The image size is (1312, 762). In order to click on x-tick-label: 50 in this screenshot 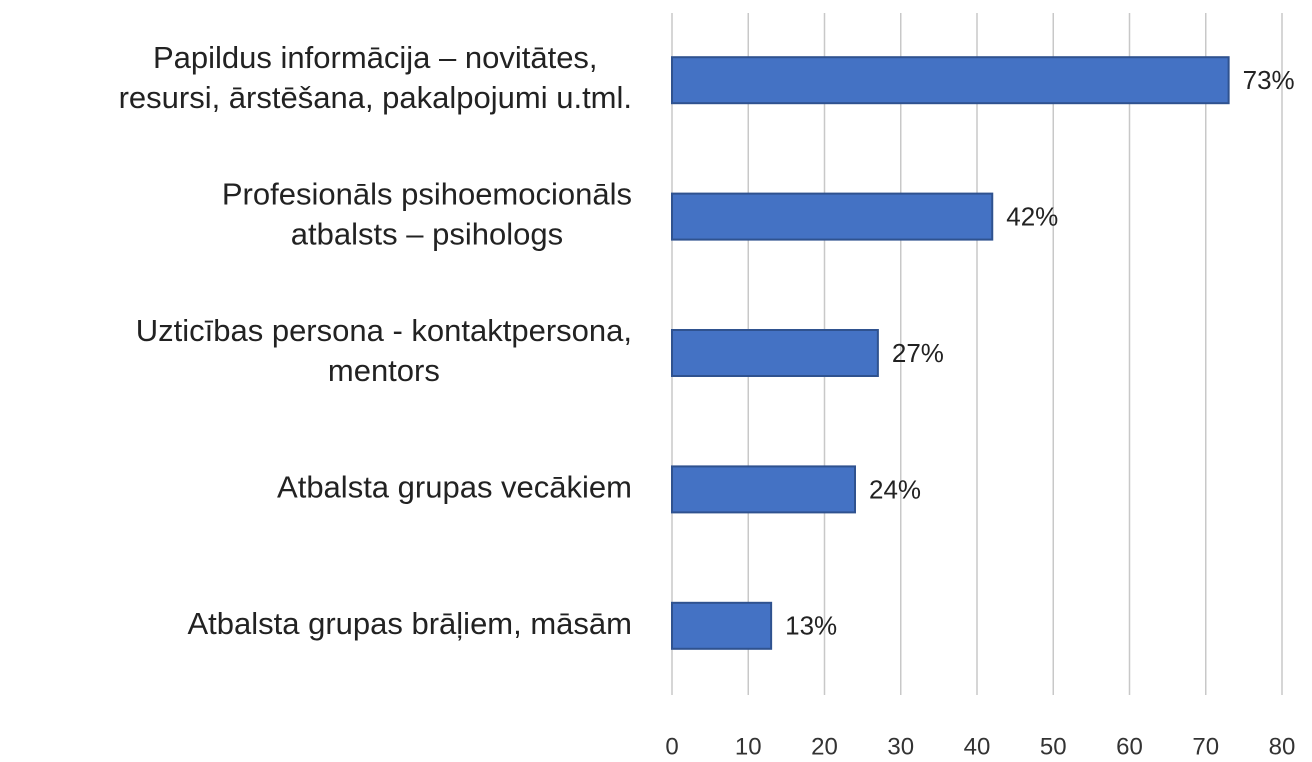, I will do `click(1053, 746)`.